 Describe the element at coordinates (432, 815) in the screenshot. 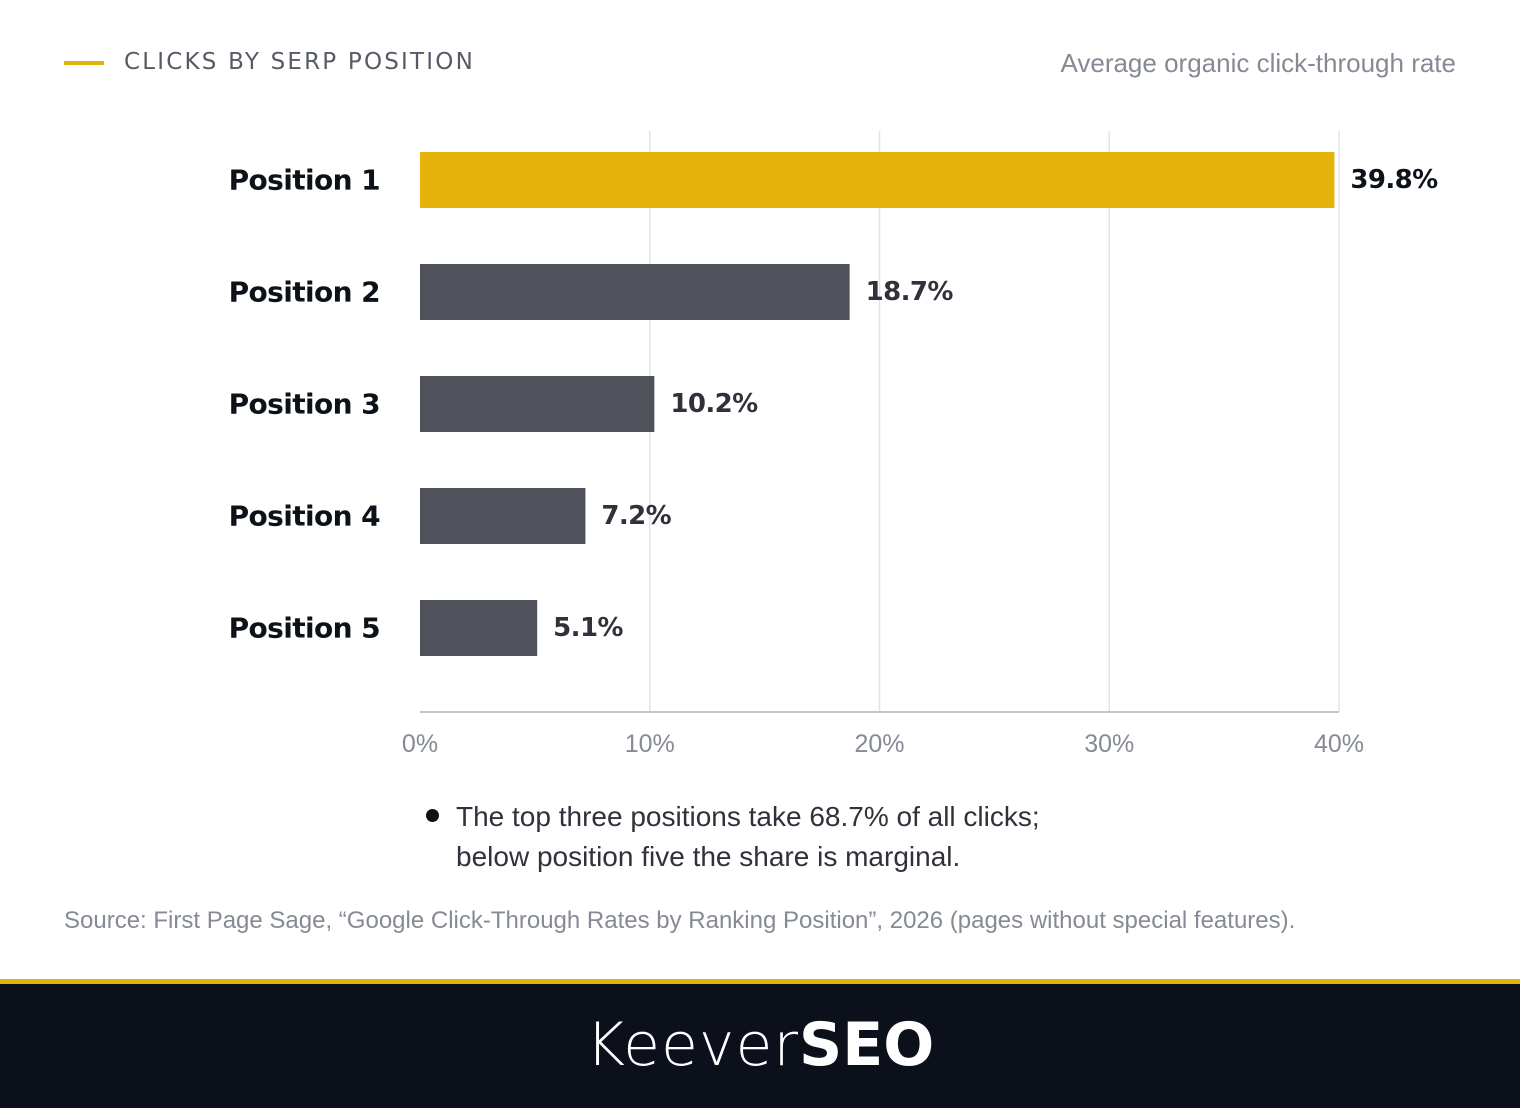

I see `note-bullet` at that location.